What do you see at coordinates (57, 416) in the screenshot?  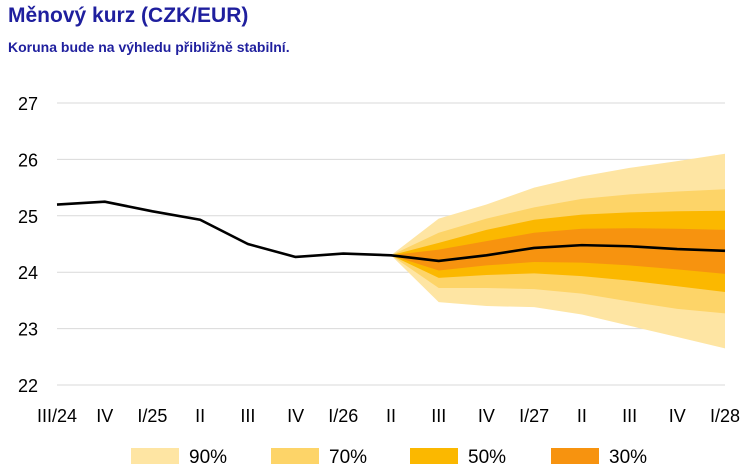 I see `x-tick-label: III/24` at bounding box center [57, 416].